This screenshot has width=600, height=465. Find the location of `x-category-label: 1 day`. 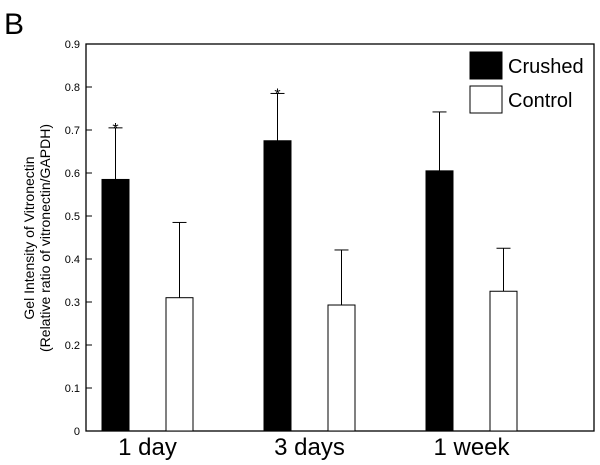

x-category-label: 1 day is located at coordinates (147, 447).